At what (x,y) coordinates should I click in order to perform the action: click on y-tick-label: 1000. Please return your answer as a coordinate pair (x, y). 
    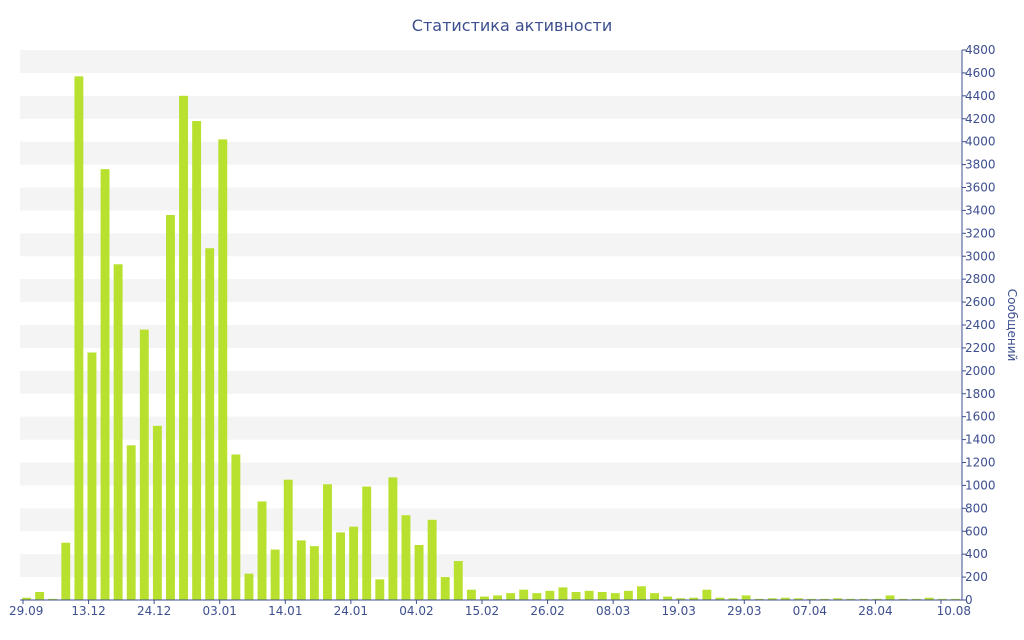
    Looking at the image, I should click on (980, 485).